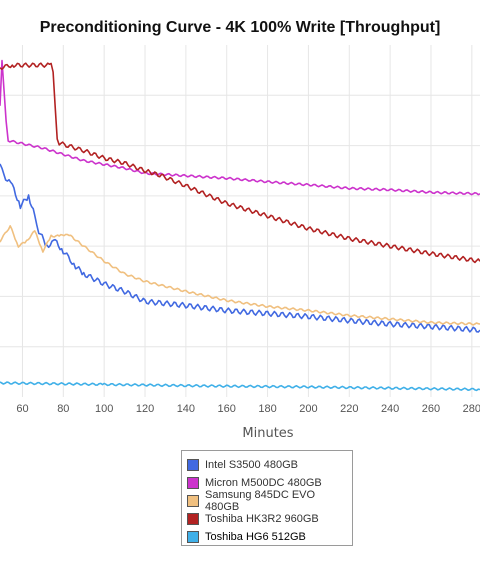 The height and width of the screenshot is (577, 480). What do you see at coordinates (263, 483) in the screenshot?
I see `legend-label: Micron M500DC 480GB` at bounding box center [263, 483].